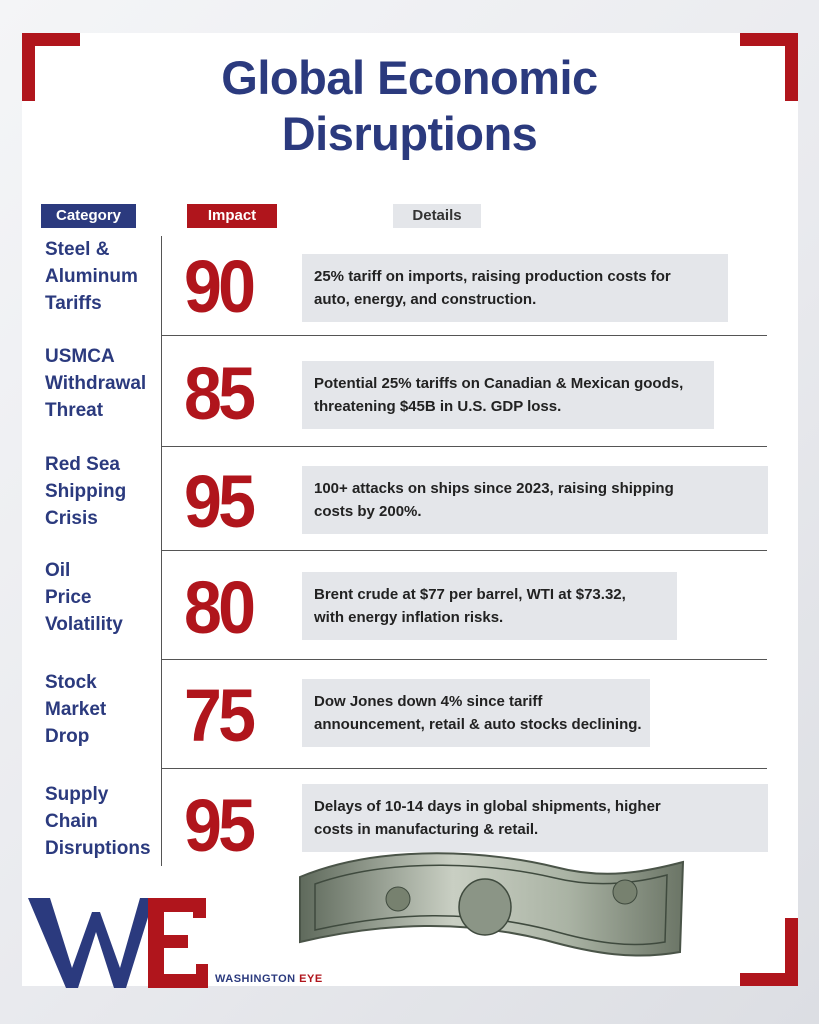 The image size is (819, 1024). Describe the element at coordinates (91, 276) in the screenshot. I see `category-label: Steel & Aluminum Tariffs` at that location.